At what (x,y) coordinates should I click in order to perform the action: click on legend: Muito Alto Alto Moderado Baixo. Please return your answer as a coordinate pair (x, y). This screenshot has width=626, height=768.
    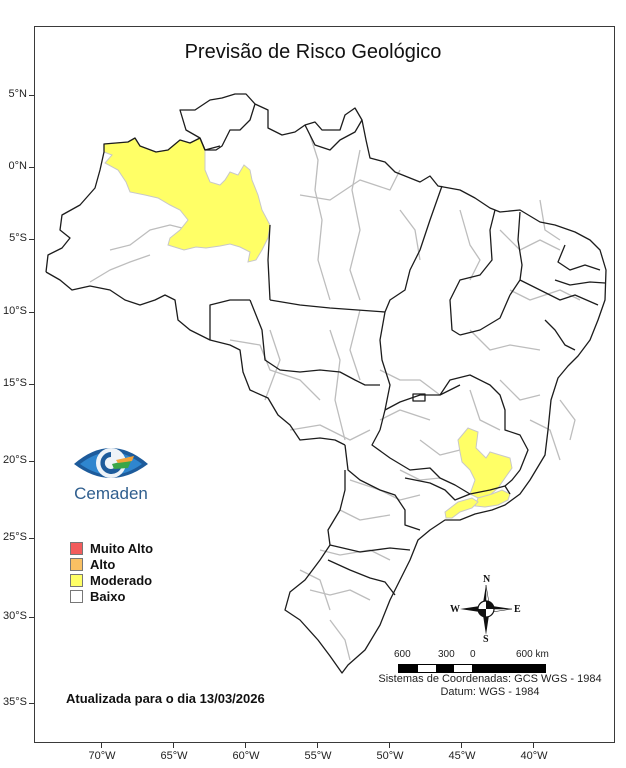
    Looking at the image, I should click on (111, 572).